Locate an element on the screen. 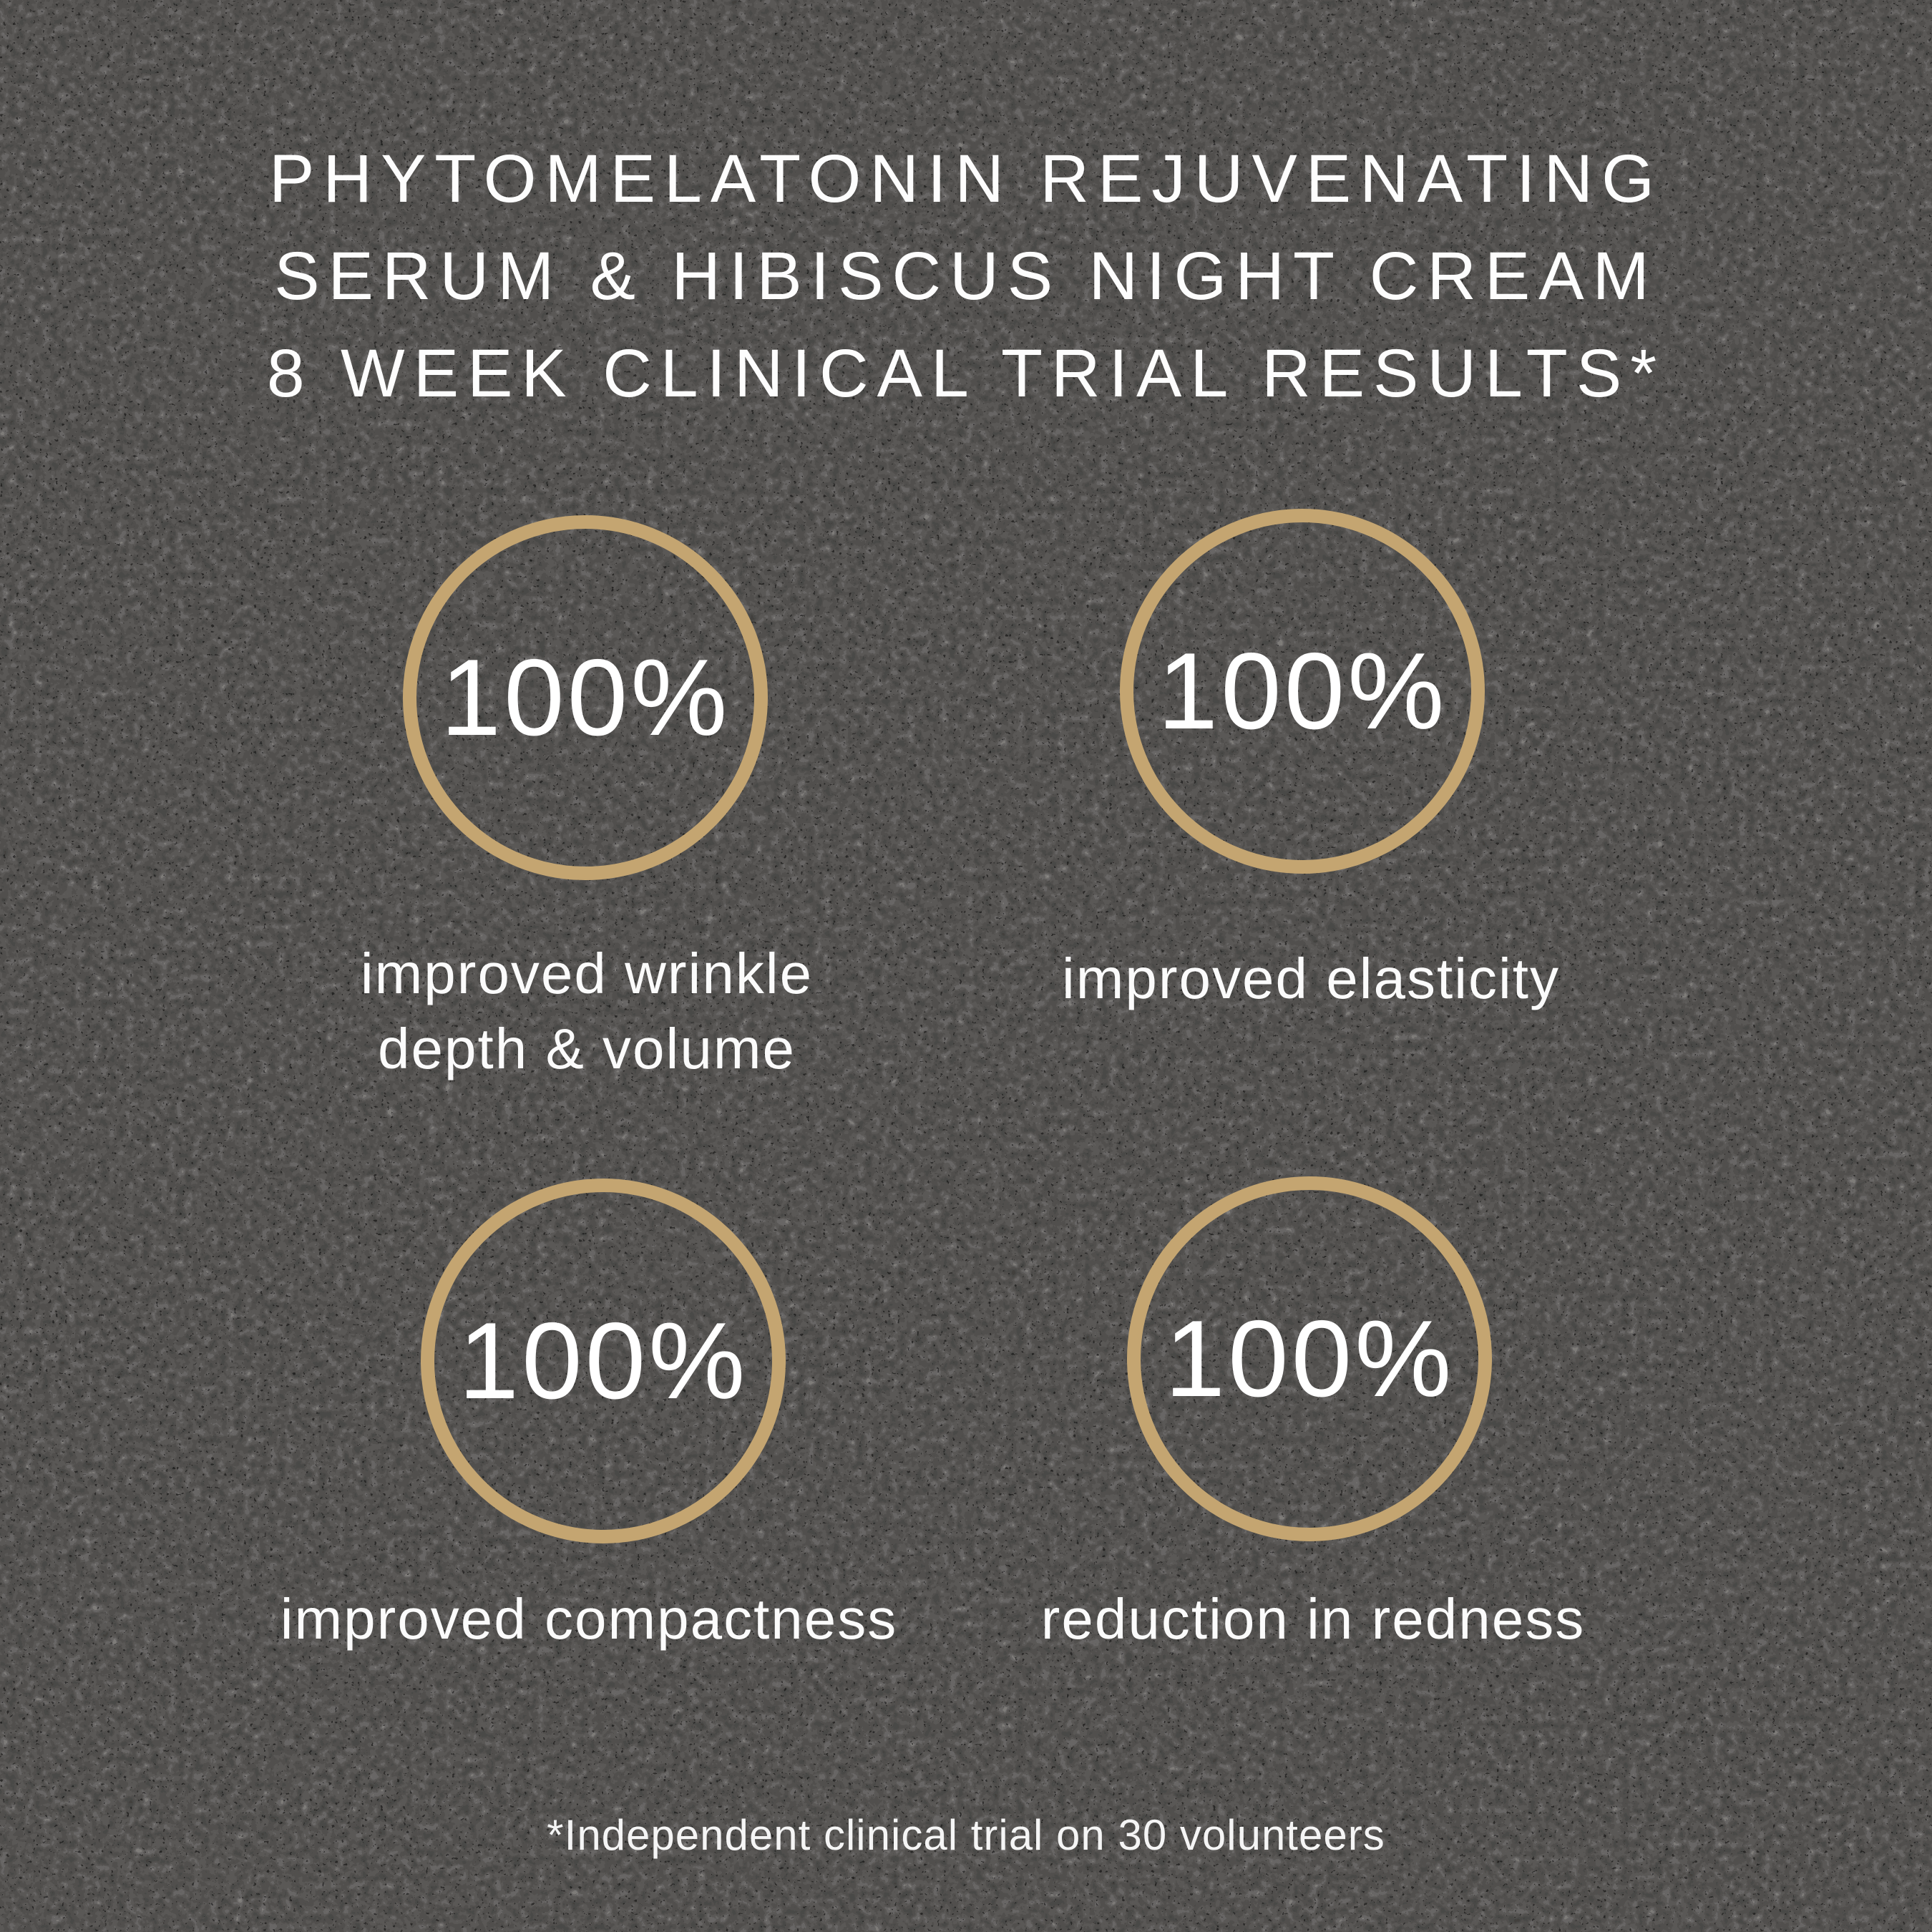  stat-value-elasticity: 100% is located at coordinates (1302, 691).